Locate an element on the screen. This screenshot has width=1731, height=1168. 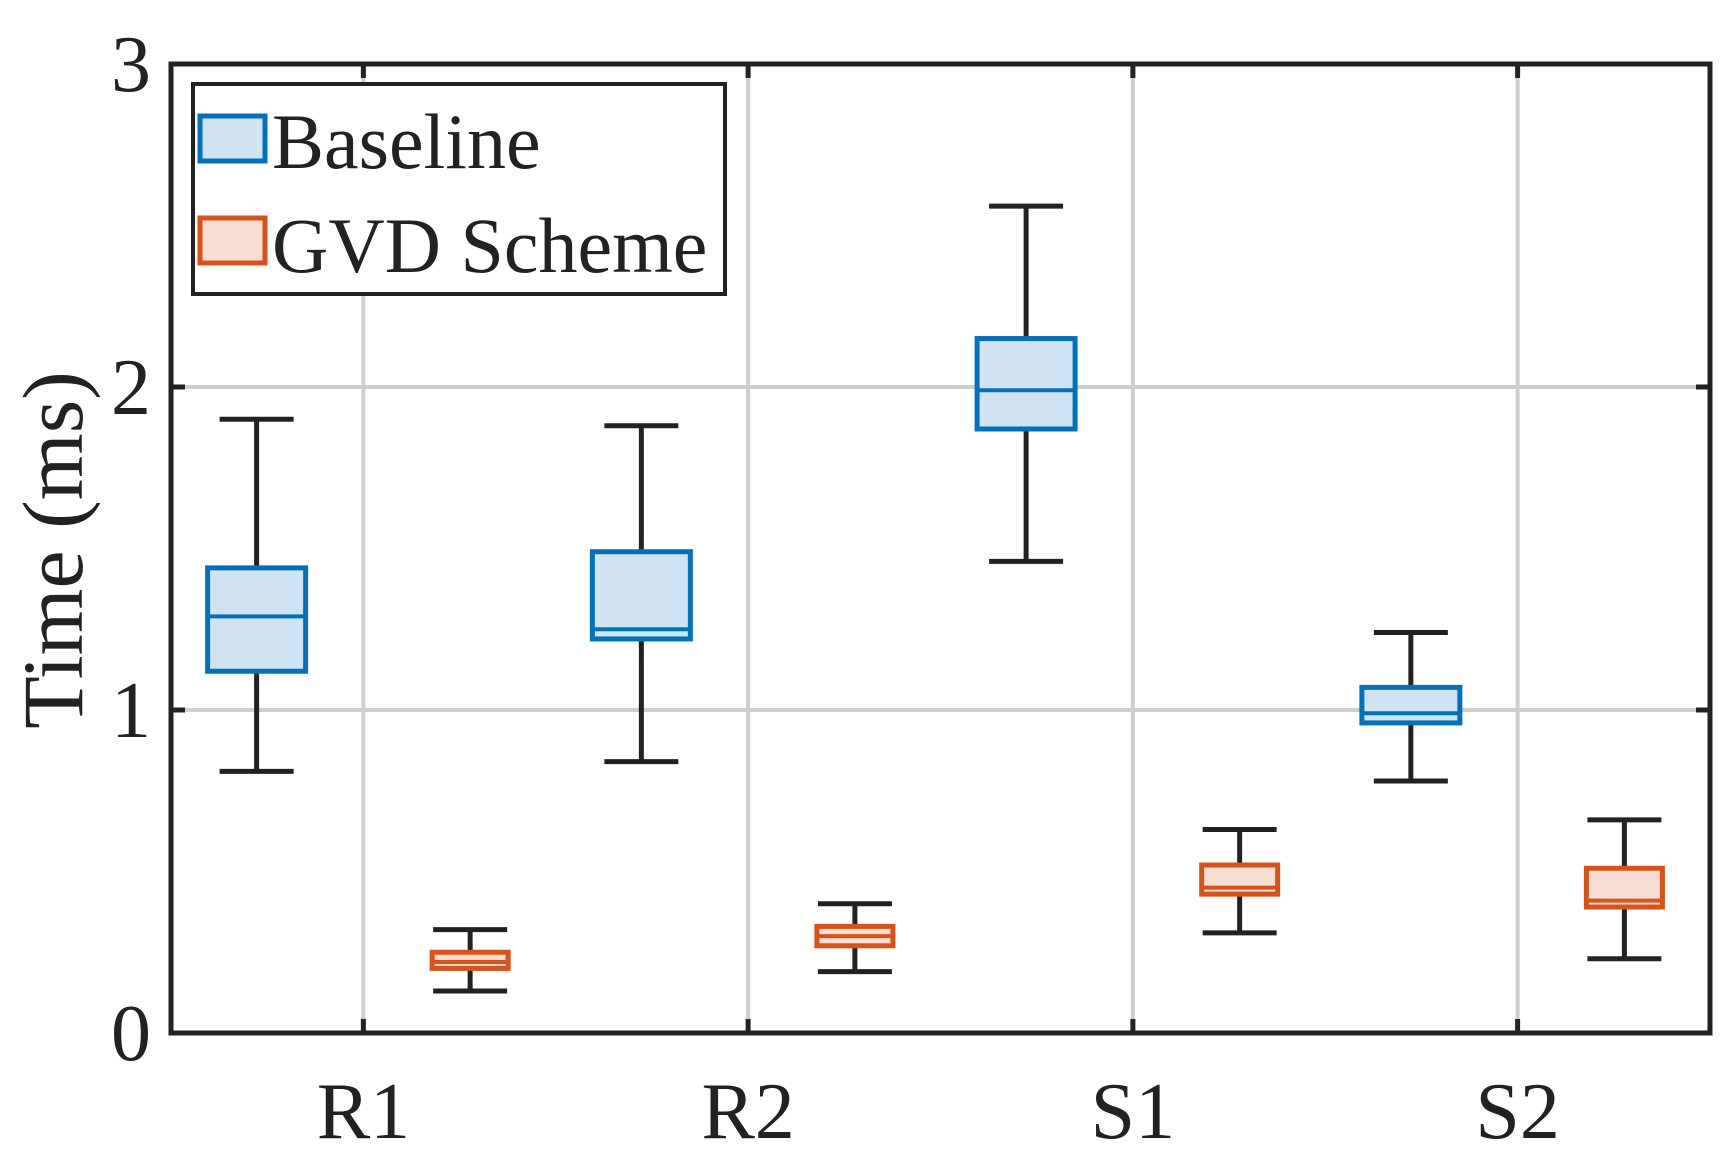
y-tick-label: 1 is located at coordinates (131, 711).